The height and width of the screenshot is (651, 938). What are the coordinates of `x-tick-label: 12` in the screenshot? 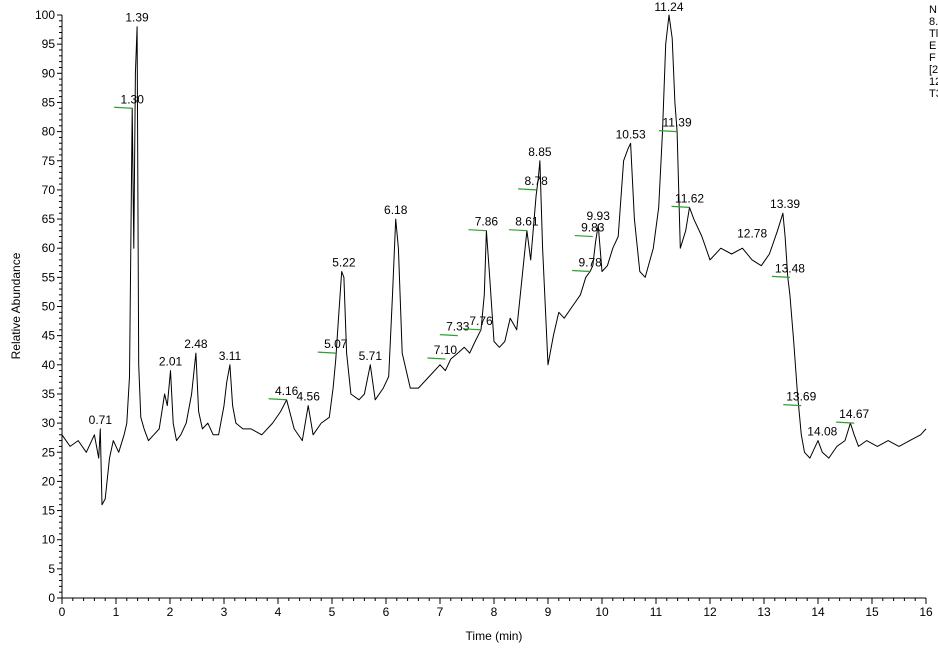 It's located at (710, 612).